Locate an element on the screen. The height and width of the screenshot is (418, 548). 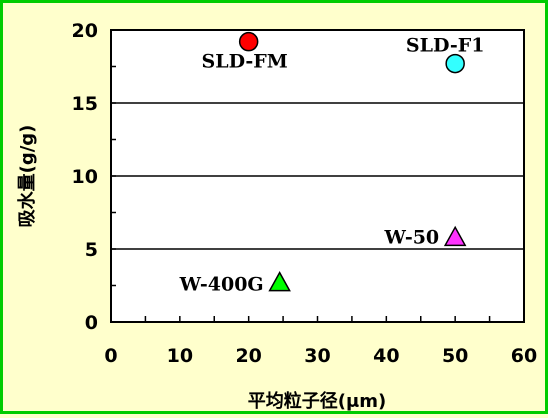
y-tick-labels: 0 5 10 15 20 is located at coordinates (85, 177).